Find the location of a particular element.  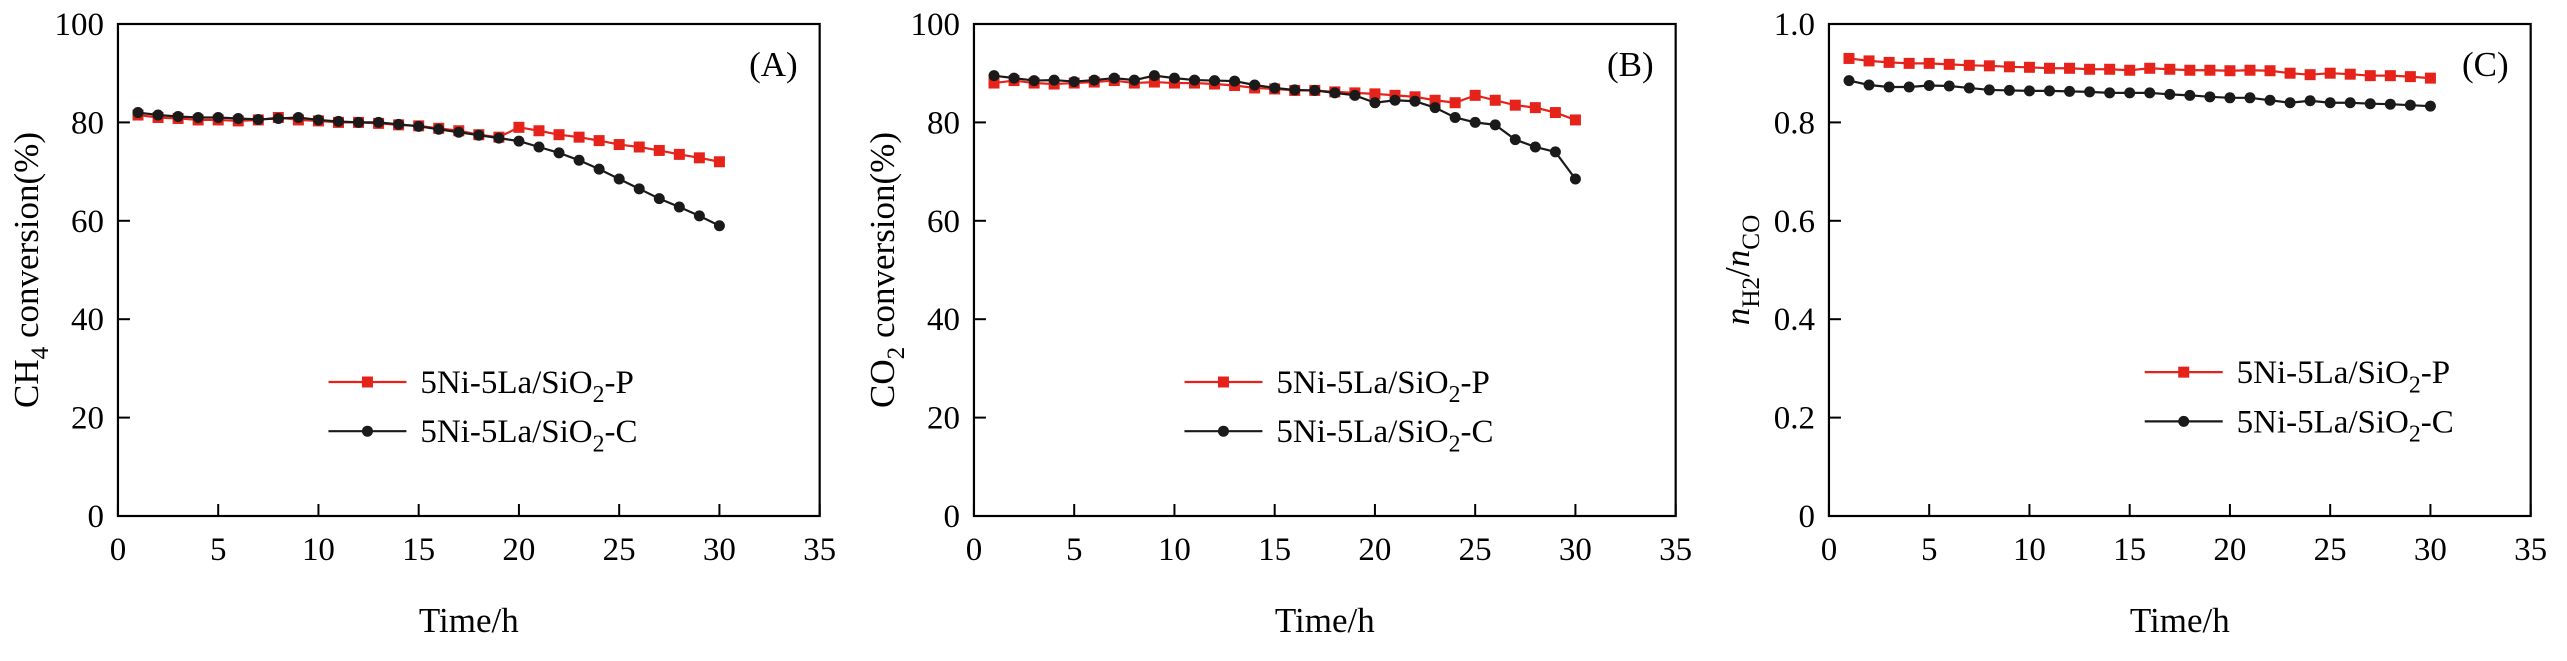

svg-text: (C) is located at coordinates (2485, 64).